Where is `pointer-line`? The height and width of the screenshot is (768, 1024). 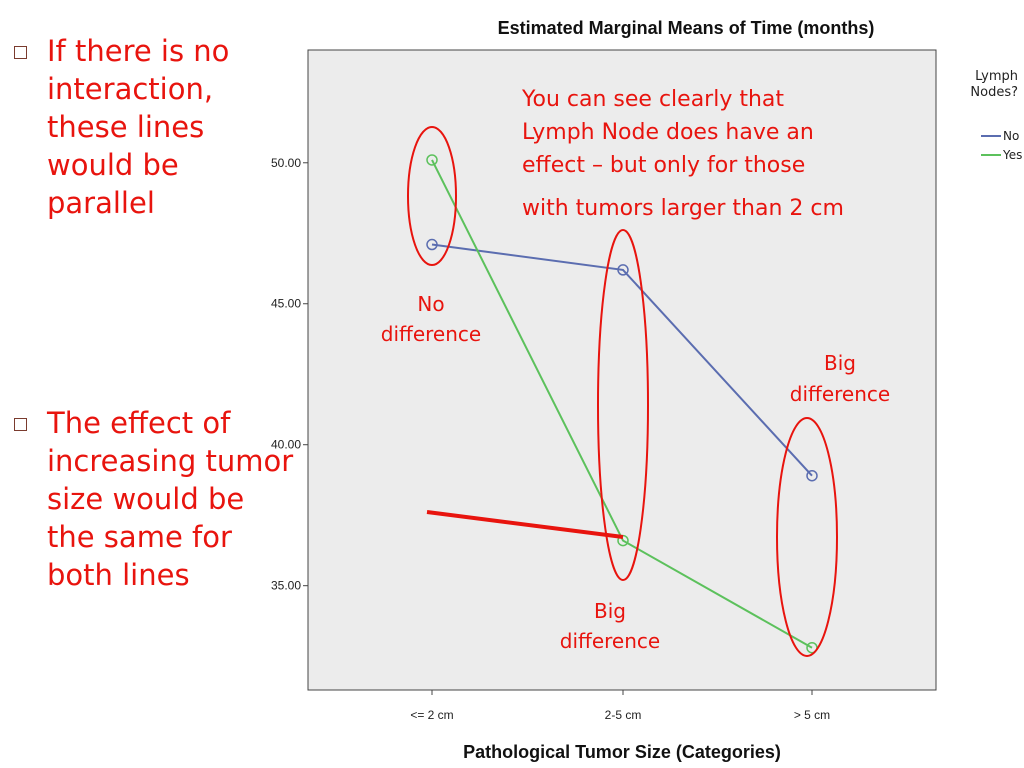 pointer-line is located at coordinates (525, 524).